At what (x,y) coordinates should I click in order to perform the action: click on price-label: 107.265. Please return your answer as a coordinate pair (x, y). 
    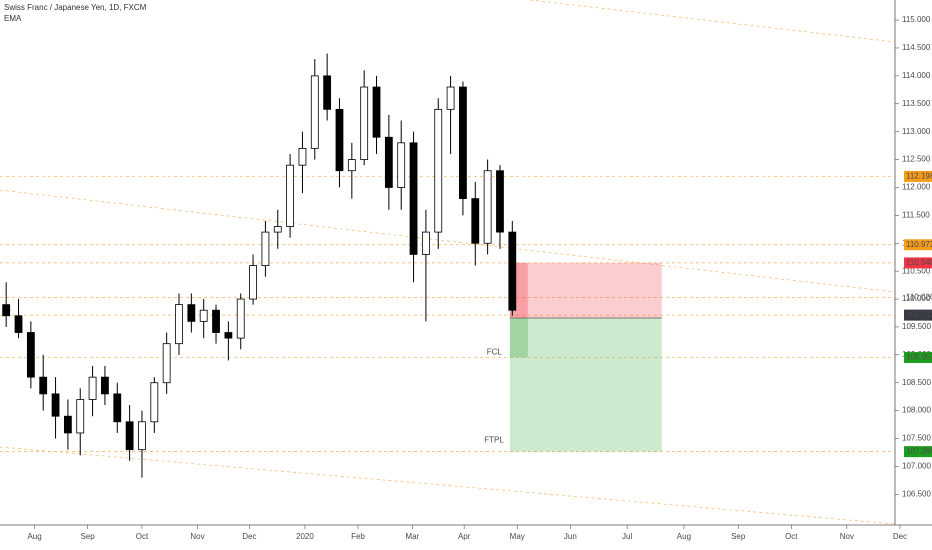
    Looking at the image, I should click on (919, 451).